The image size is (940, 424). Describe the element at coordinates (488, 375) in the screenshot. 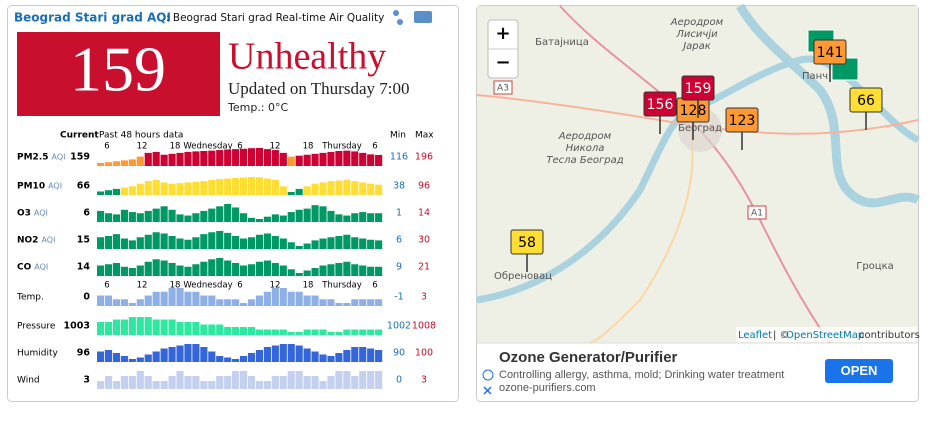

I see `ad-info-icon` at that location.